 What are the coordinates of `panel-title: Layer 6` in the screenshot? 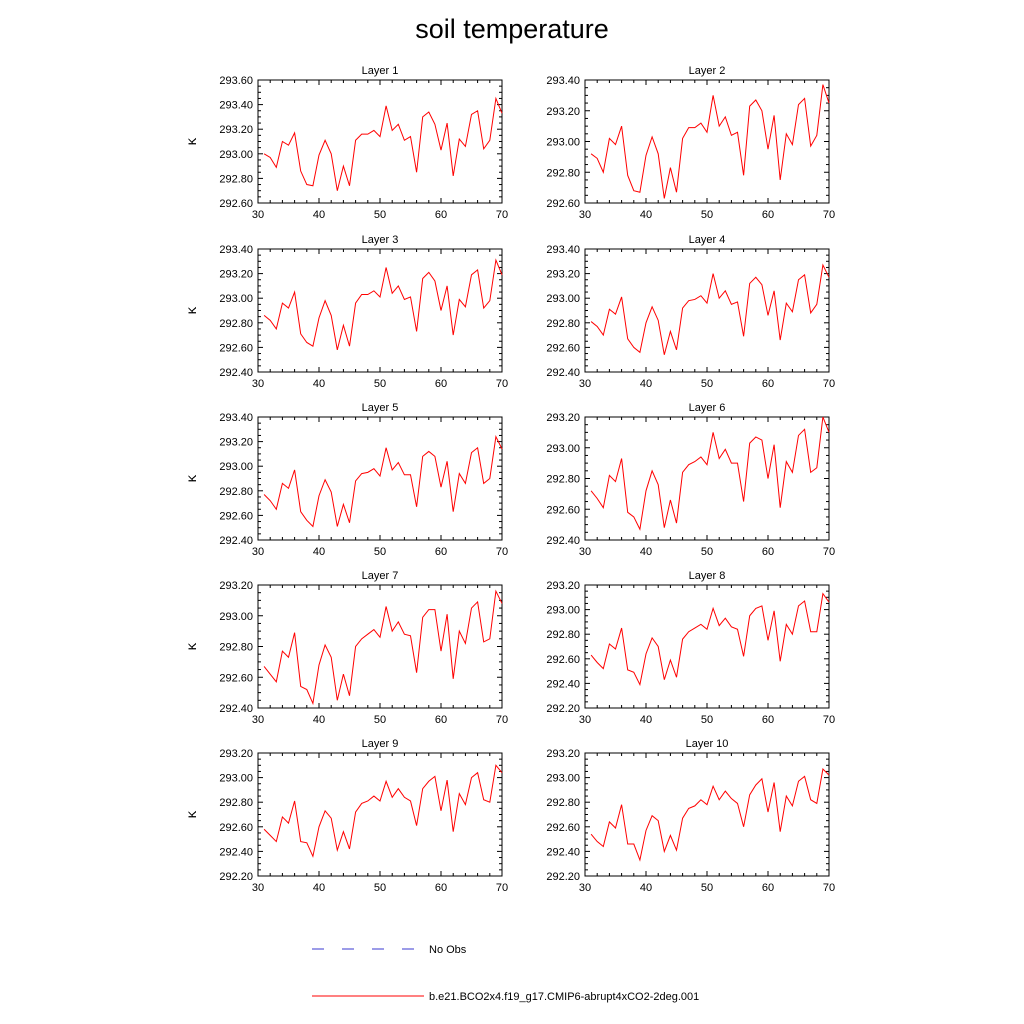 It's located at (707, 408).